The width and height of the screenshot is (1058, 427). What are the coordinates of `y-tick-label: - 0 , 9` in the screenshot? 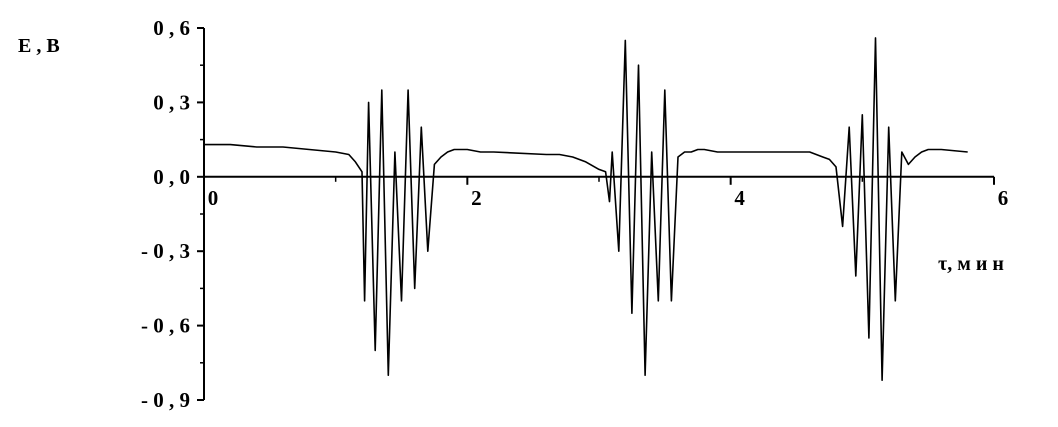 It's located at (165, 400).